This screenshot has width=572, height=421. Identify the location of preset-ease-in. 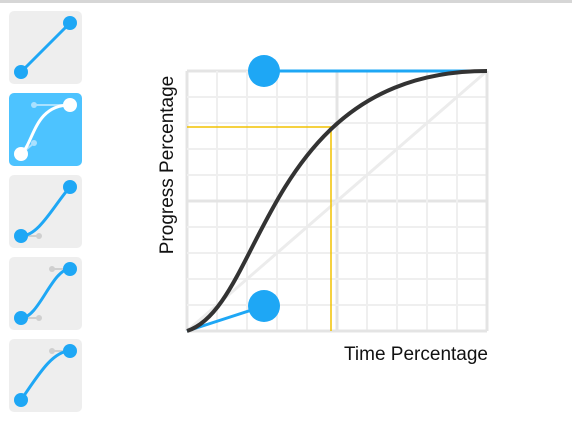
(45, 211).